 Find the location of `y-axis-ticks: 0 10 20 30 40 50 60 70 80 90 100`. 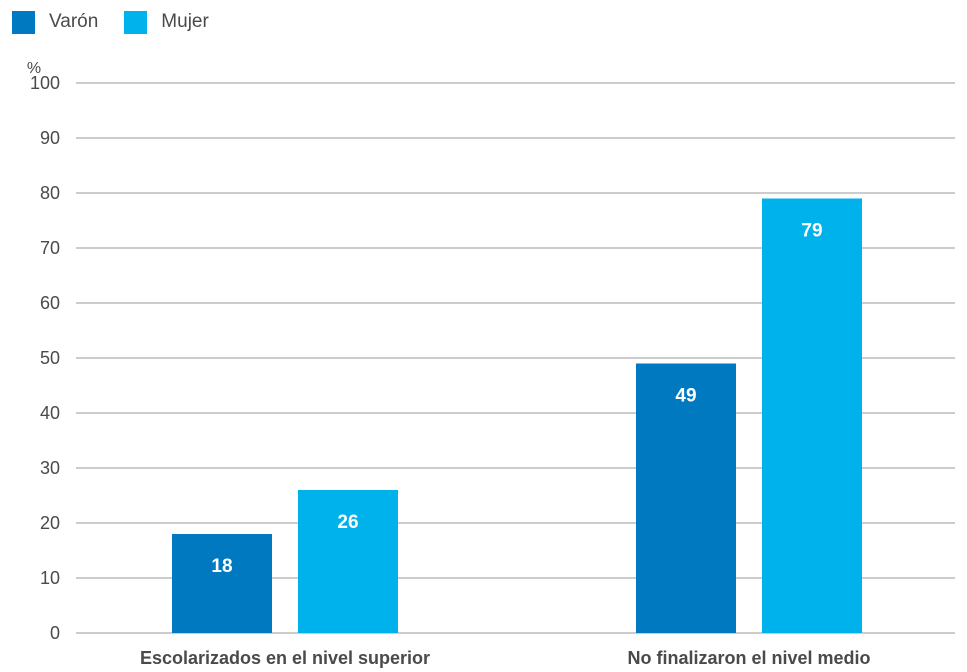

y-axis-ticks: 0 10 20 30 40 50 60 70 80 90 100 is located at coordinates (45, 358).